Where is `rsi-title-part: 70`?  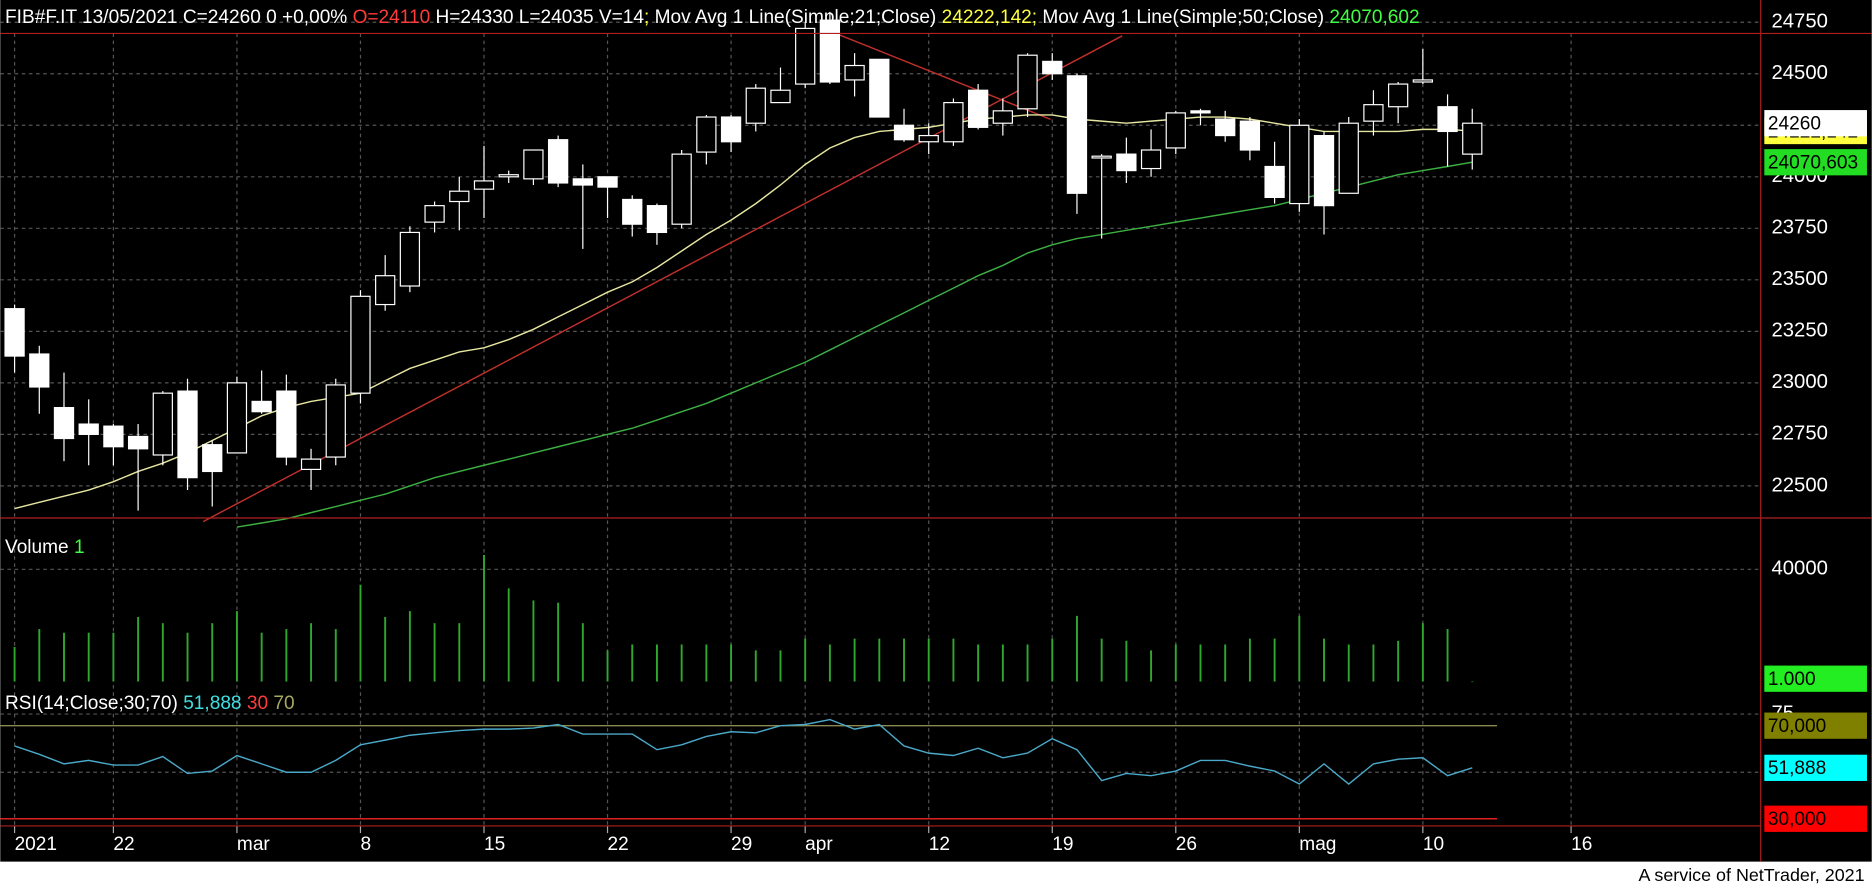 rsi-title-part: 70 is located at coordinates (283, 703).